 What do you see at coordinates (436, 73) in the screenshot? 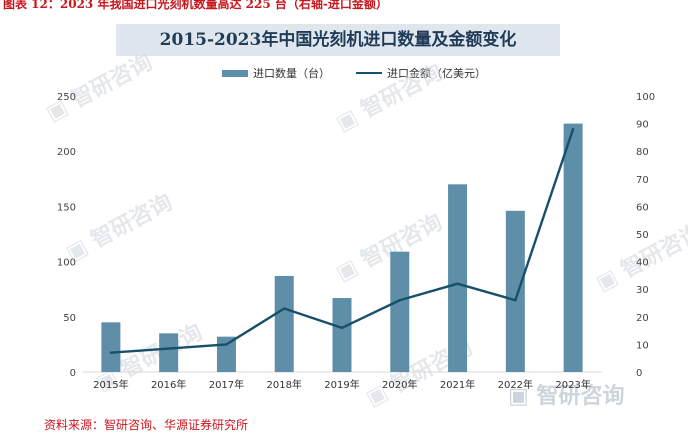
I see `legend-label-amount: 进口金额（亿美元）` at bounding box center [436, 73].